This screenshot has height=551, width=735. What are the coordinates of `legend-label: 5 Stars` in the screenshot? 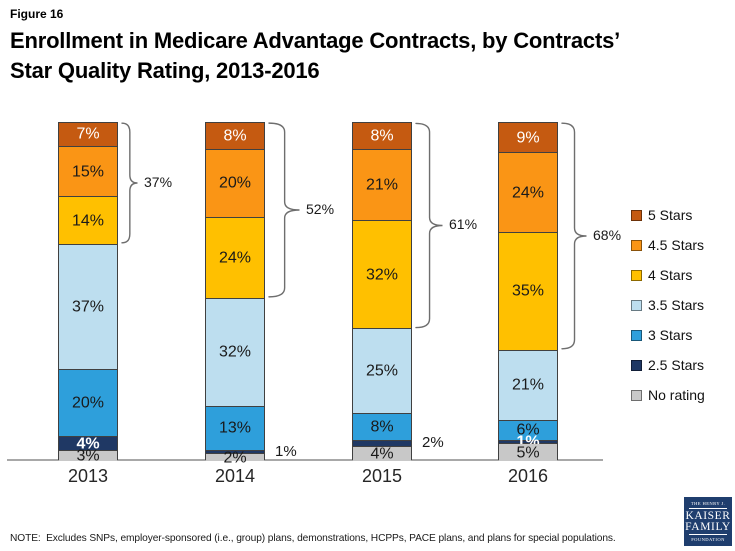 It's located at (670, 215).